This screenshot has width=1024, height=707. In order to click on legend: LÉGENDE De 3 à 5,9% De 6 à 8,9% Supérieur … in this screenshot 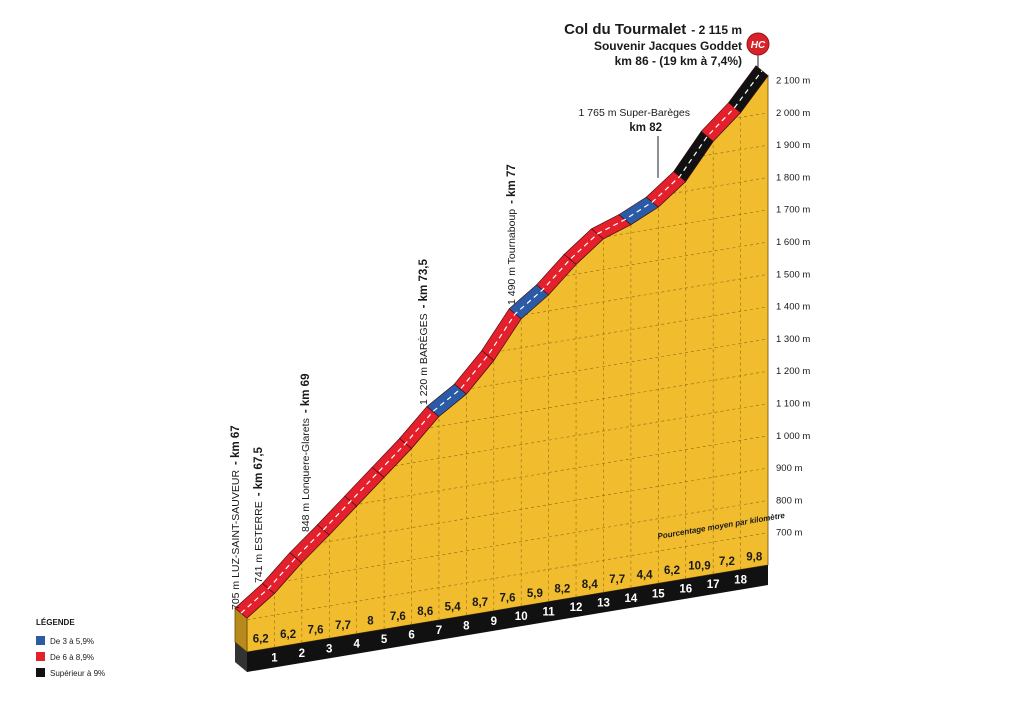, I will do `click(70, 648)`.